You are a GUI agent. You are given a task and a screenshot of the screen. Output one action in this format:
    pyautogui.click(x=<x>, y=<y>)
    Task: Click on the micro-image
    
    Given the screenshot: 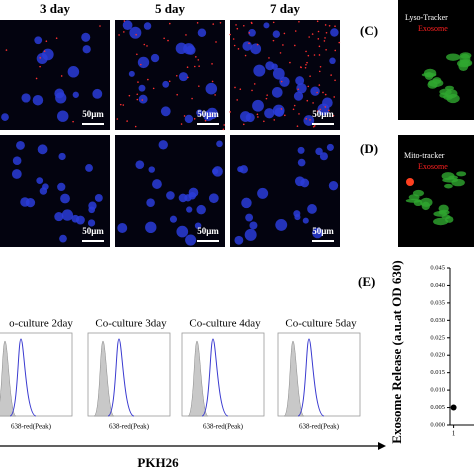 What is the action you would take?
    pyautogui.click(x=55, y=191)
    